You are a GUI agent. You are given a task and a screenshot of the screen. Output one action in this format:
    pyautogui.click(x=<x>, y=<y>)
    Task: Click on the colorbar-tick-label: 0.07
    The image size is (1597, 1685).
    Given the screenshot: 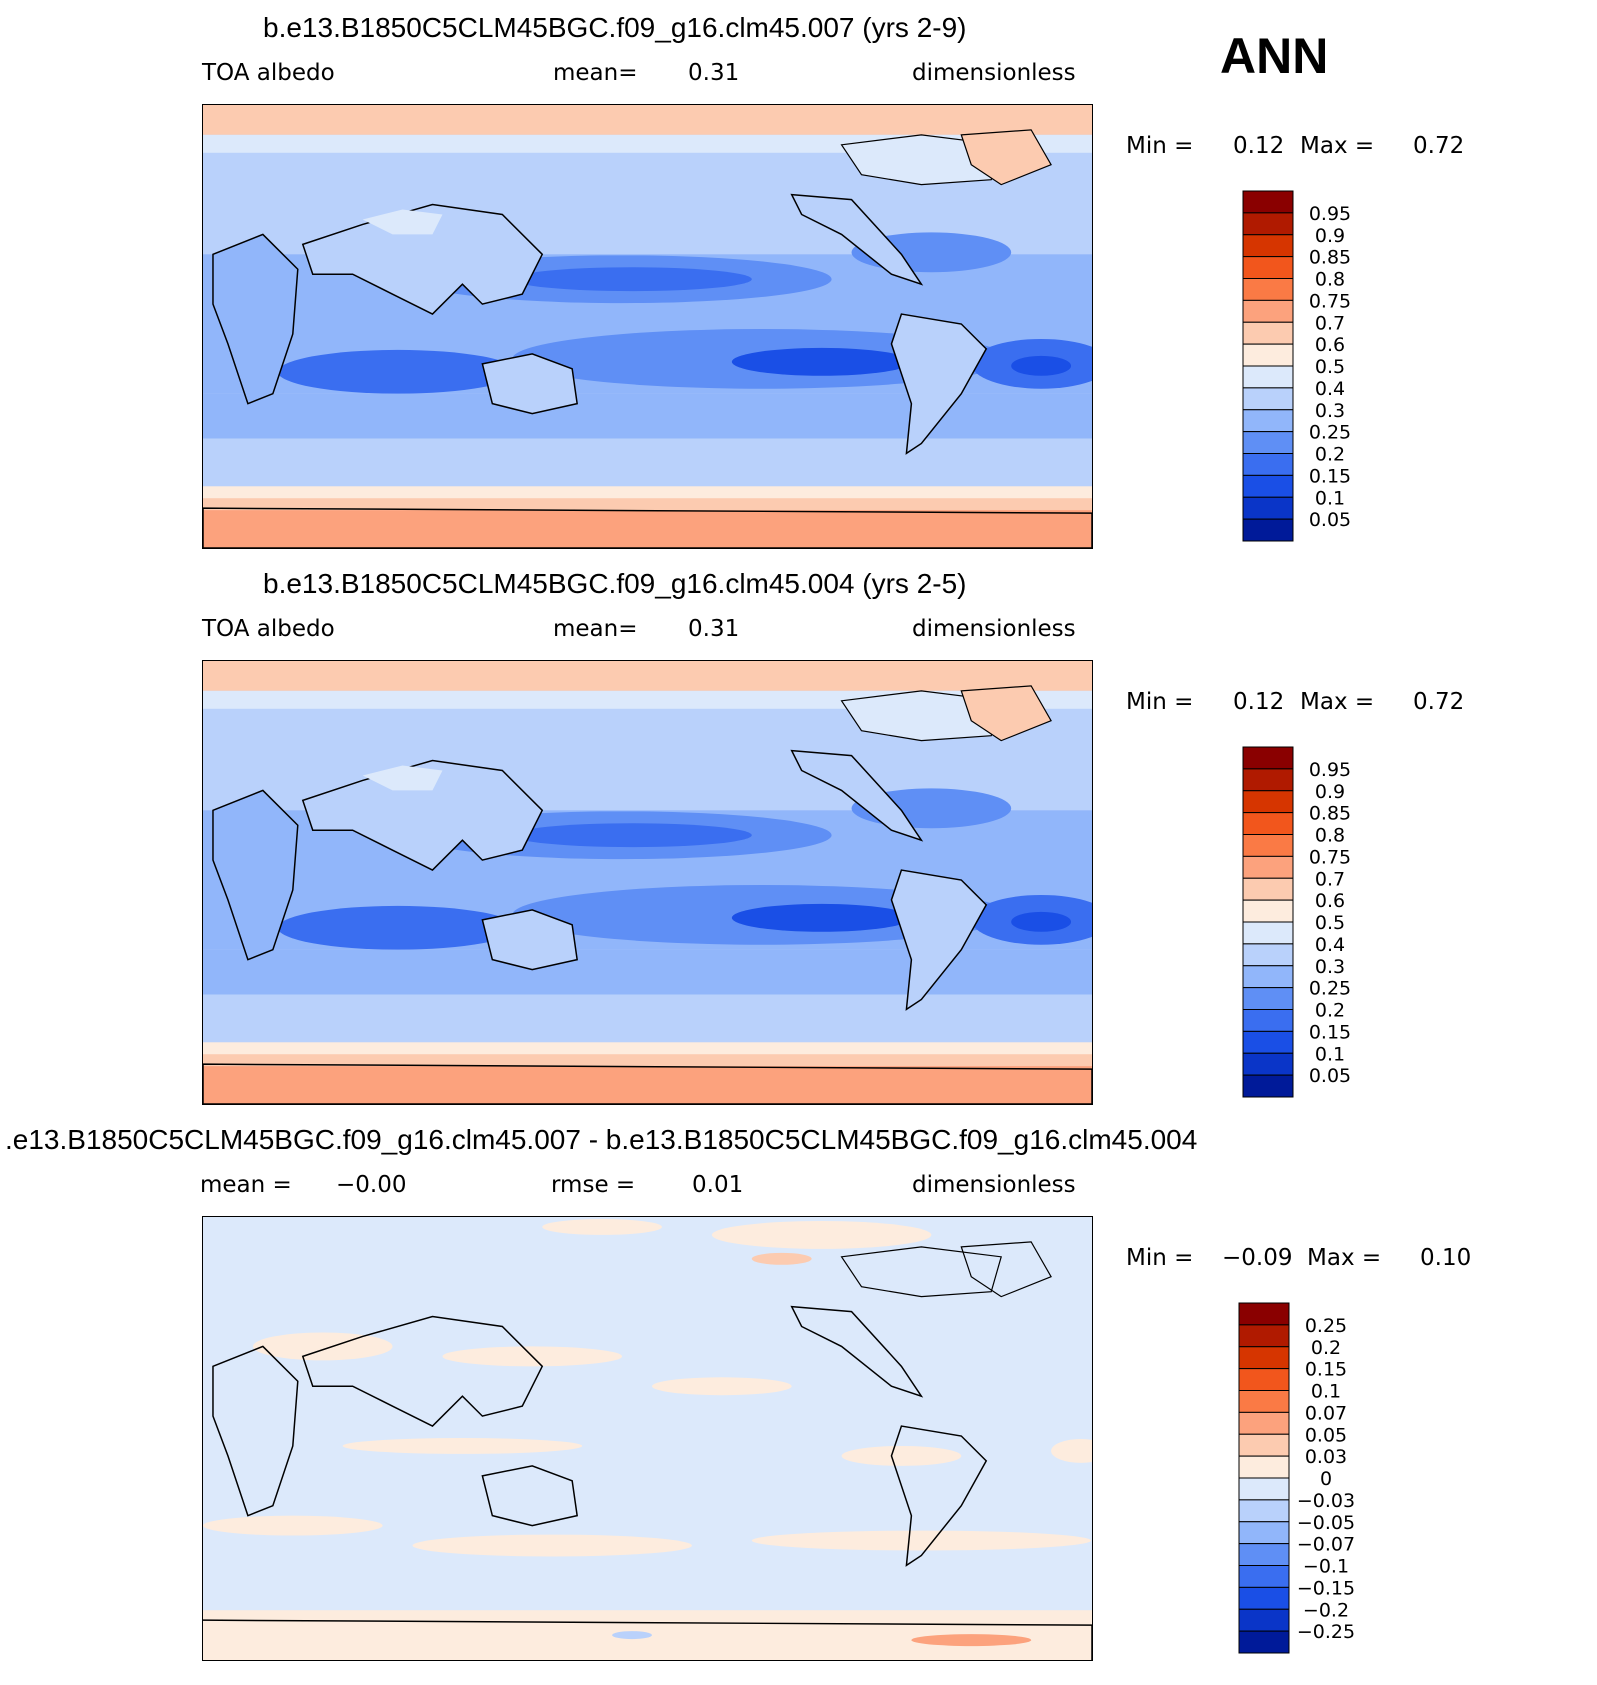 What is the action you would take?
    pyautogui.click(x=1326, y=1413)
    